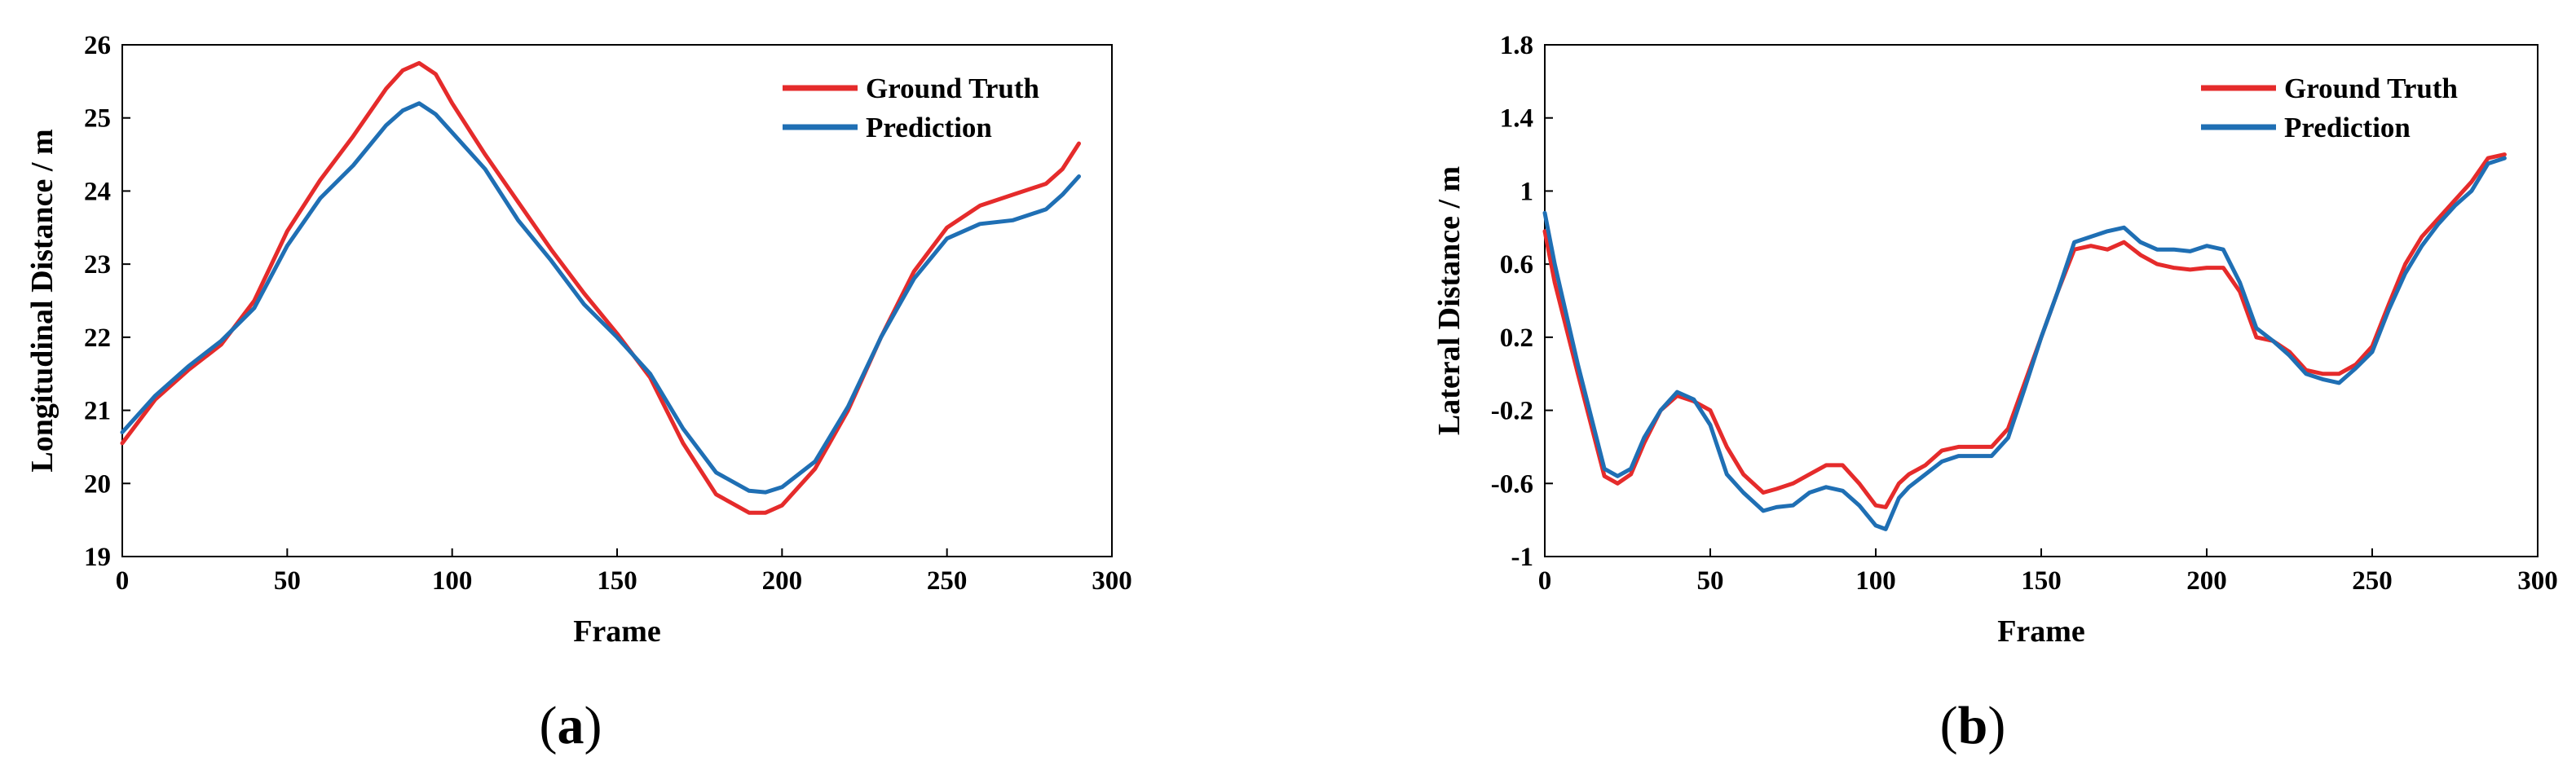 This screenshot has width=2576, height=779. What do you see at coordinates (2041, 631) in the screenshot?
I see `x-axis-label-b: Frame` at bounding box center [2041, 631].